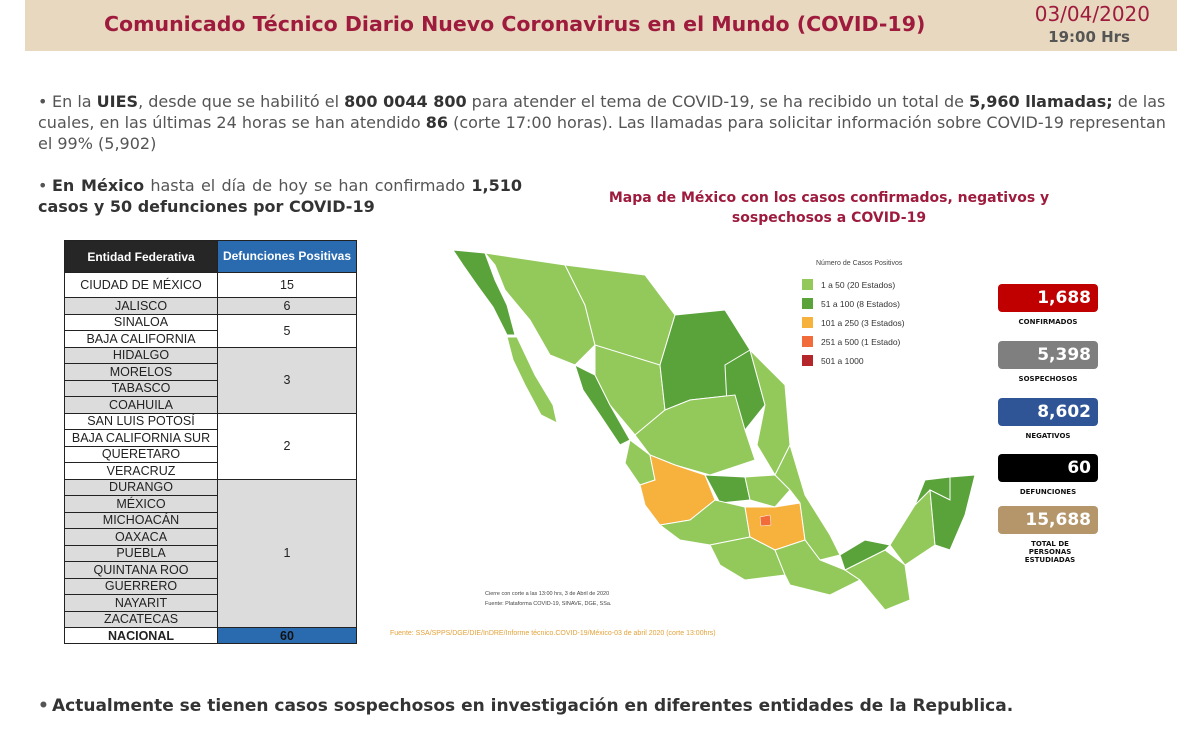 The height and width of the screenshot is (731, 1200). I want to click on total-value: 60, so click(287, 635).